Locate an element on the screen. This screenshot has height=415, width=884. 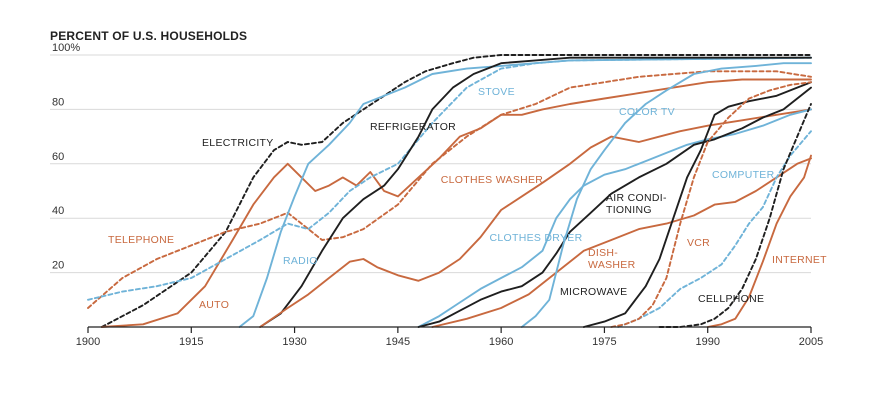
series-label-internet: INTERNET is located at coordinates (799, 260).